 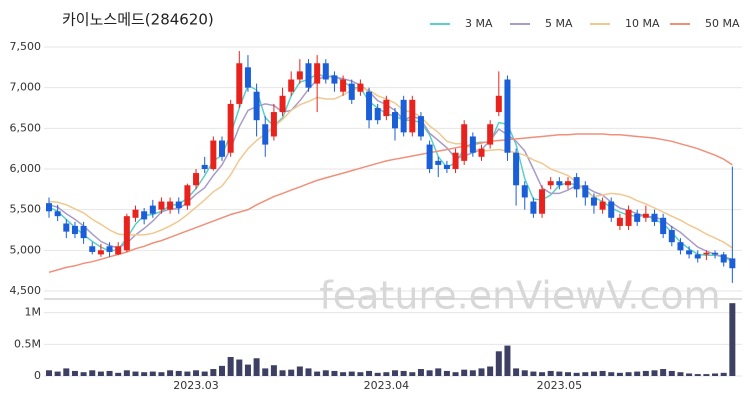 What do you see at coordinates (387, 385) in the screenshot?
I see `x-tick-label: 2023.04` at bounding box center [387, 385].